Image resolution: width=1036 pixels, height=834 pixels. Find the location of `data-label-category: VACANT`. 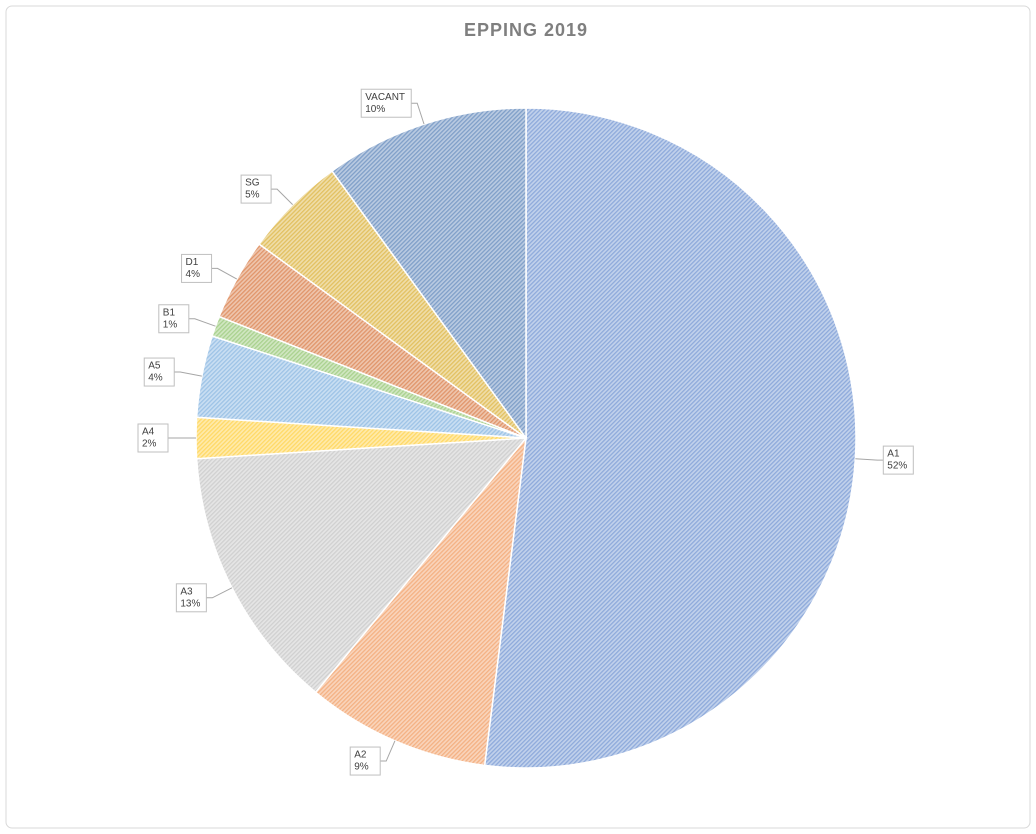

data-label-category: VACANT is located at coordinates (385, 97).